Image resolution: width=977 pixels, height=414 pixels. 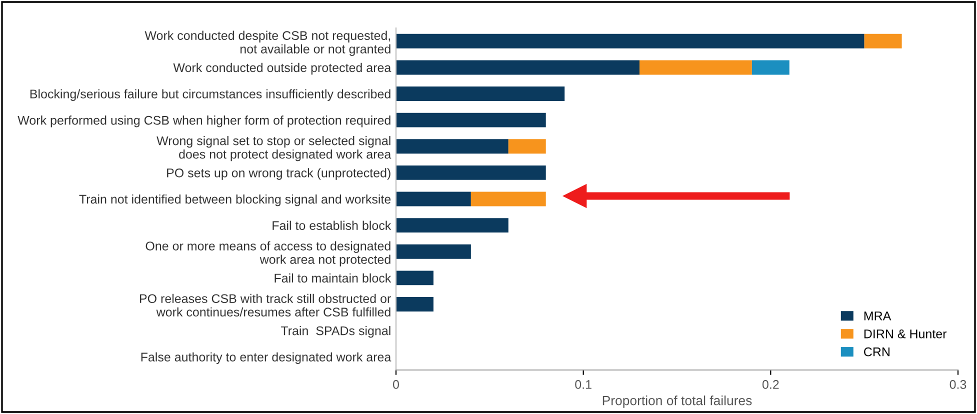 What do you see at coordinates (204, 122) in the screenshot?
I see `y-tick-label: Work performed using CSB when higher form of protection required` at bounding box center [204, 122].